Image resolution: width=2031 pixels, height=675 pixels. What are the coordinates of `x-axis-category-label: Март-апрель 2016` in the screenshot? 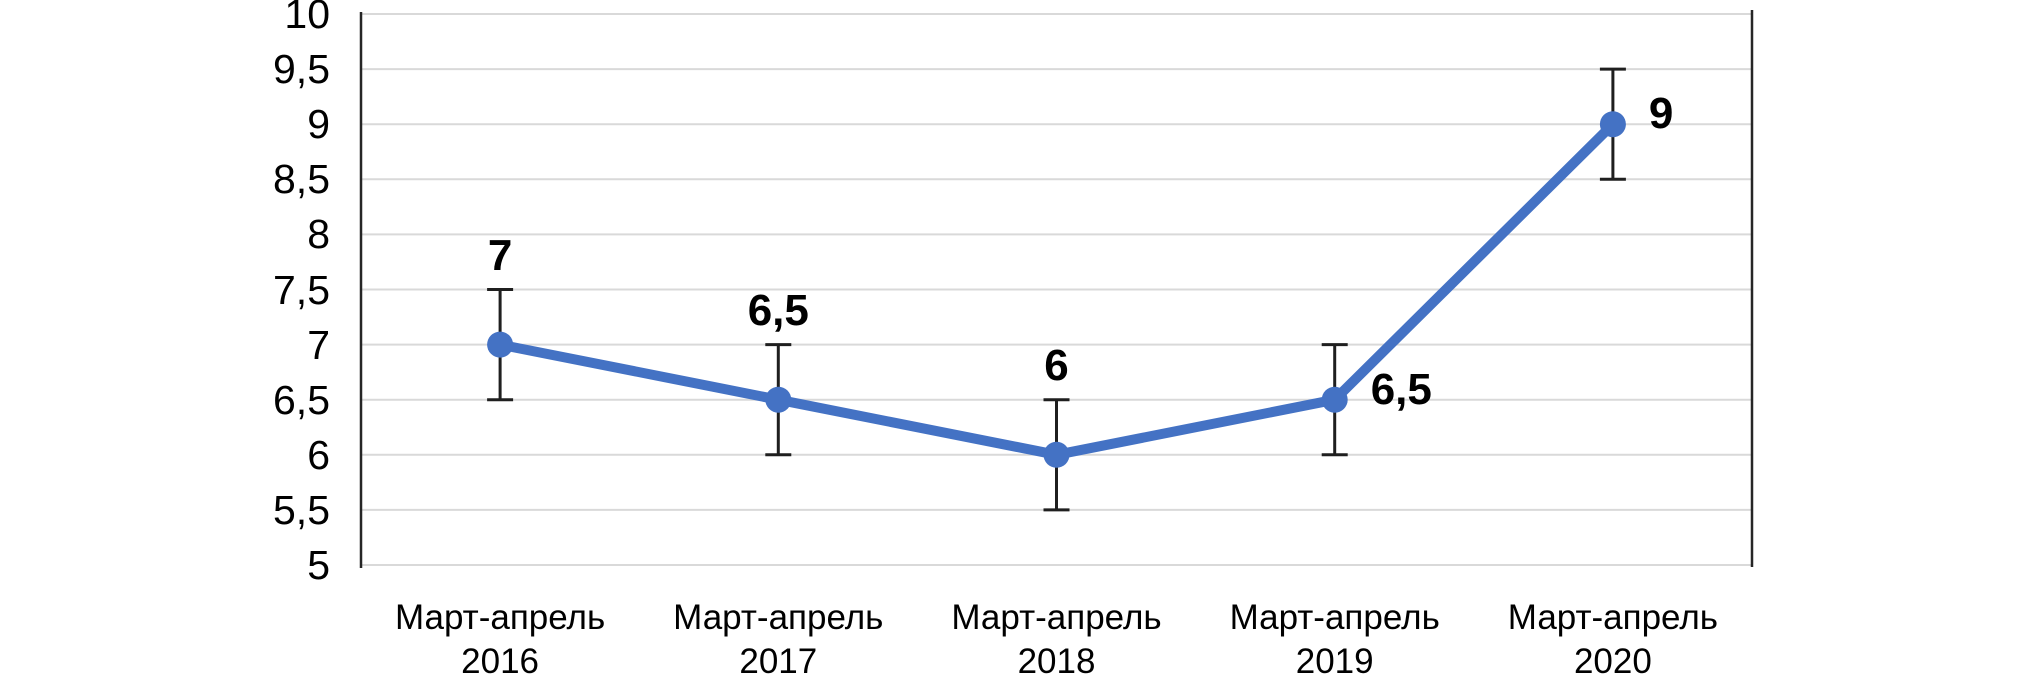 It's located at (500, 635).